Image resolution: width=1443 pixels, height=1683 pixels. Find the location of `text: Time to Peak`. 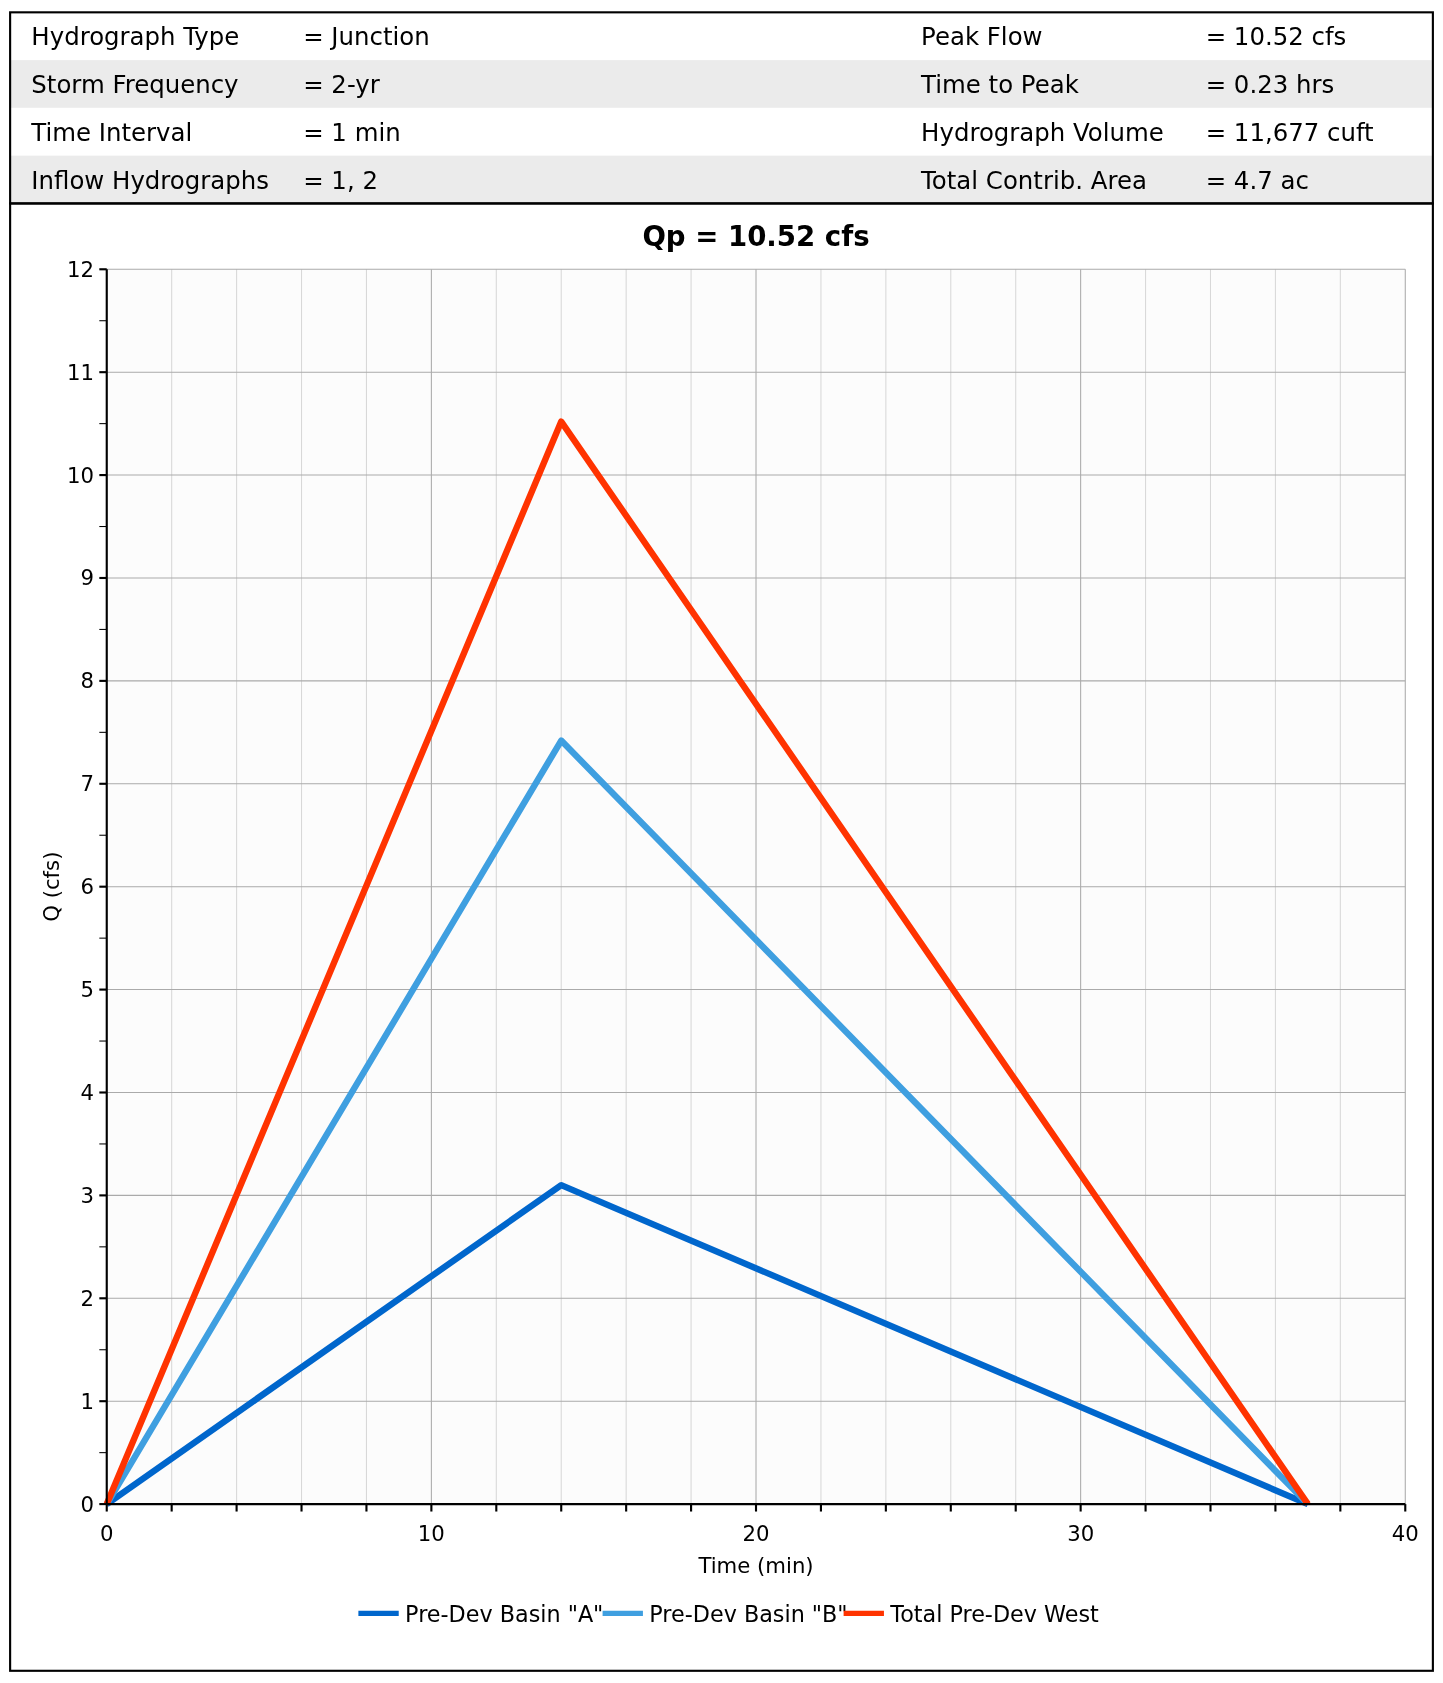

text: Time to Peak is located at coordinates (1000, 85).